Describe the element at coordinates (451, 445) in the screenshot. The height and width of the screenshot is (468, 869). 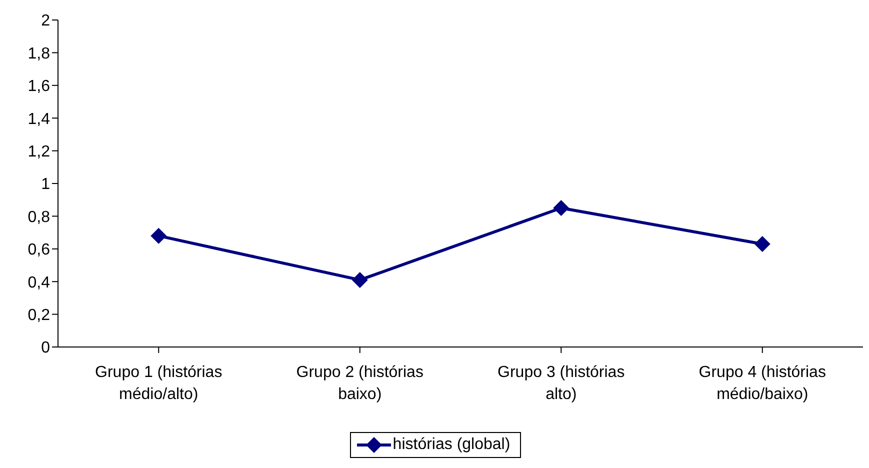
I see `legend-label: histórias (global)` at that location.